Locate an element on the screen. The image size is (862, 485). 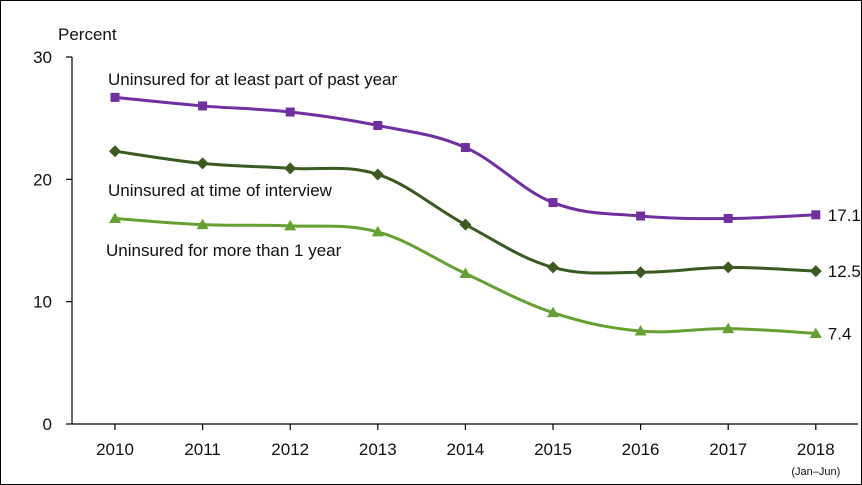
series-2-point-2014 is located at coordinates (465, 224).